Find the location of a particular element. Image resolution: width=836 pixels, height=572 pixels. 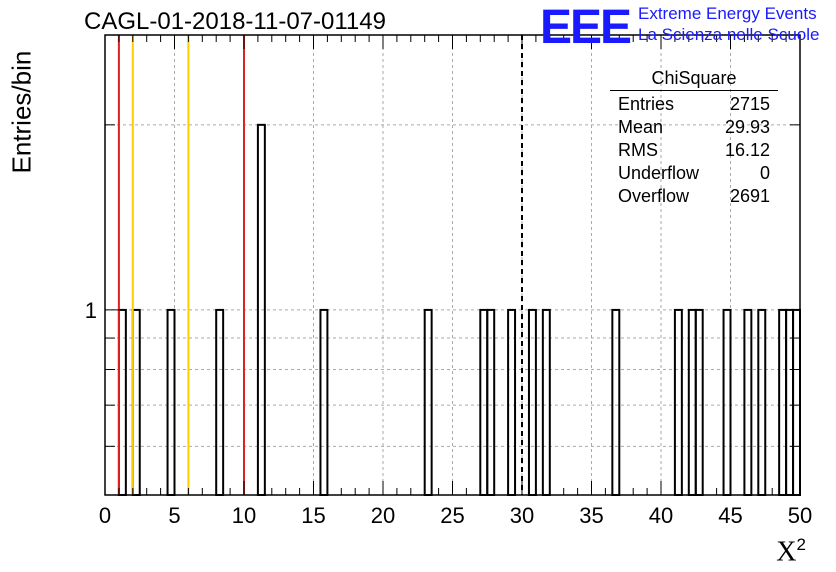

logo-caption-line1: Extreme Energy Events is located at coordinates (727, 13).